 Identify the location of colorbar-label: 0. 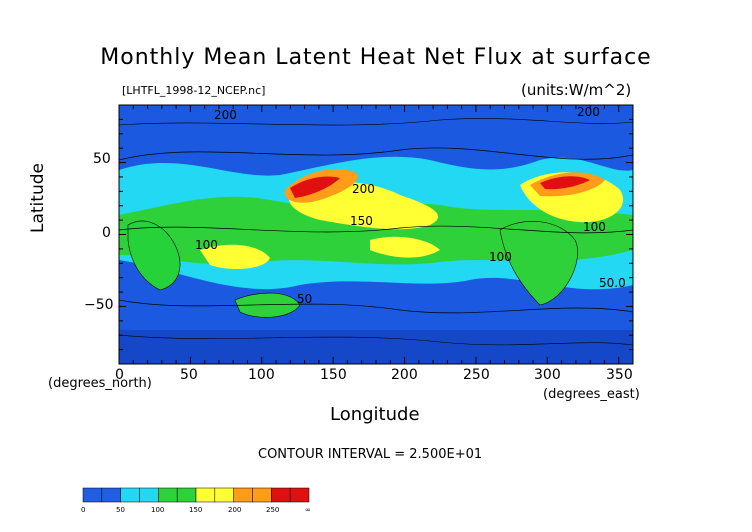
(83, 510).